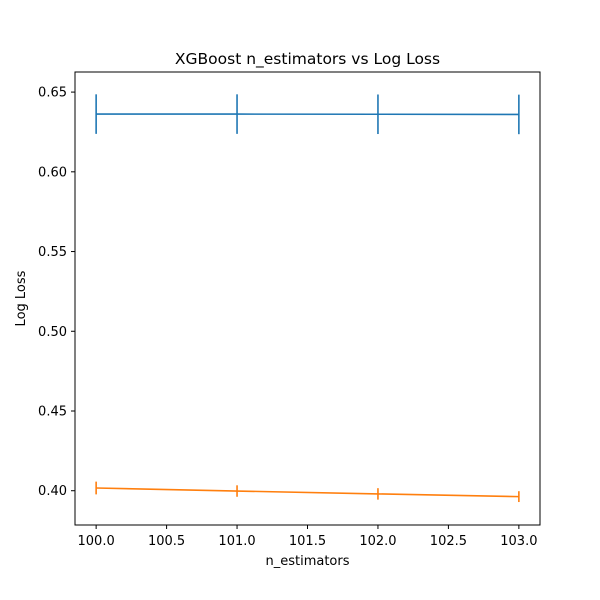  What do you see at coordinates (166, 541) in the screenshot?
I see `x-tick-label: 100.5` at bounding box center [166, 541].